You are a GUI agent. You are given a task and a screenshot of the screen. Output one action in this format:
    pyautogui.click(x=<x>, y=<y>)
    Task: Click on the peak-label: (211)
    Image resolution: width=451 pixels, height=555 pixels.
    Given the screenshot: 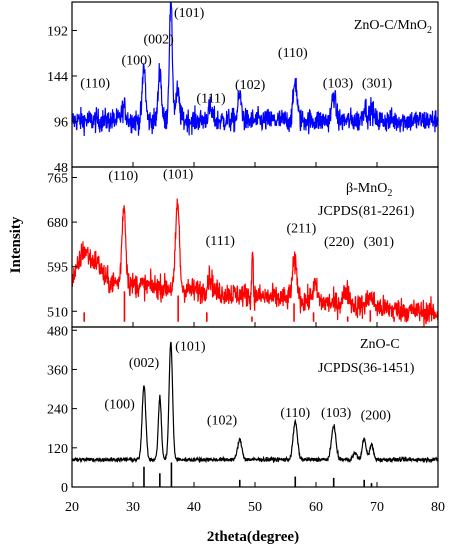 What is the action you would take?
    pyautogui.click(x=301, y=229)
    